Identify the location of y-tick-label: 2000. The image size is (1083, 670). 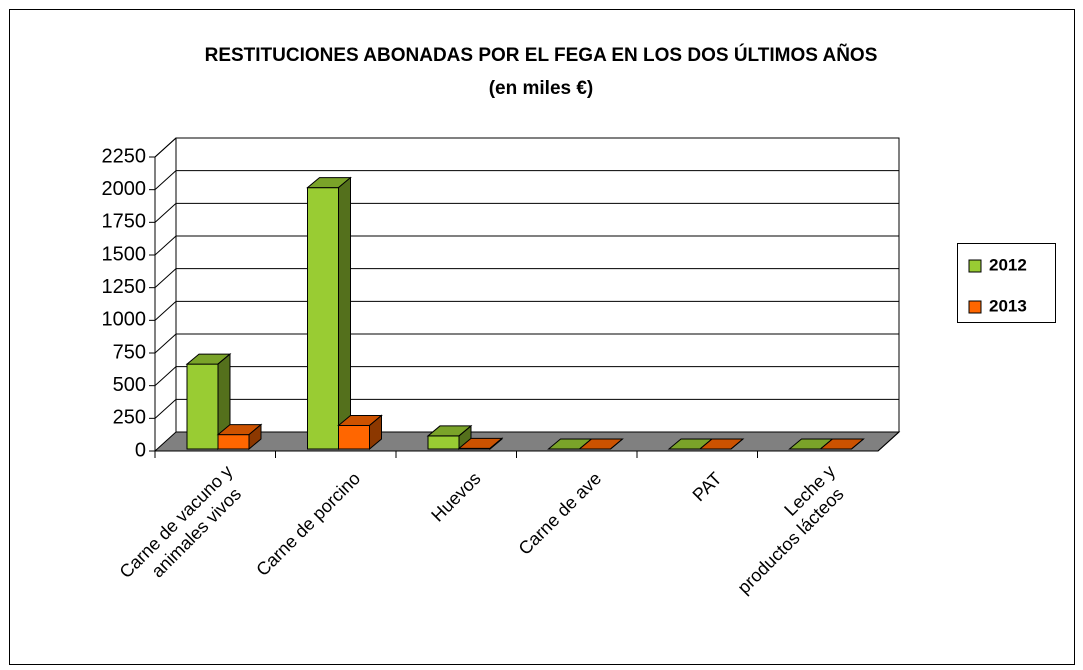
(124, 189).